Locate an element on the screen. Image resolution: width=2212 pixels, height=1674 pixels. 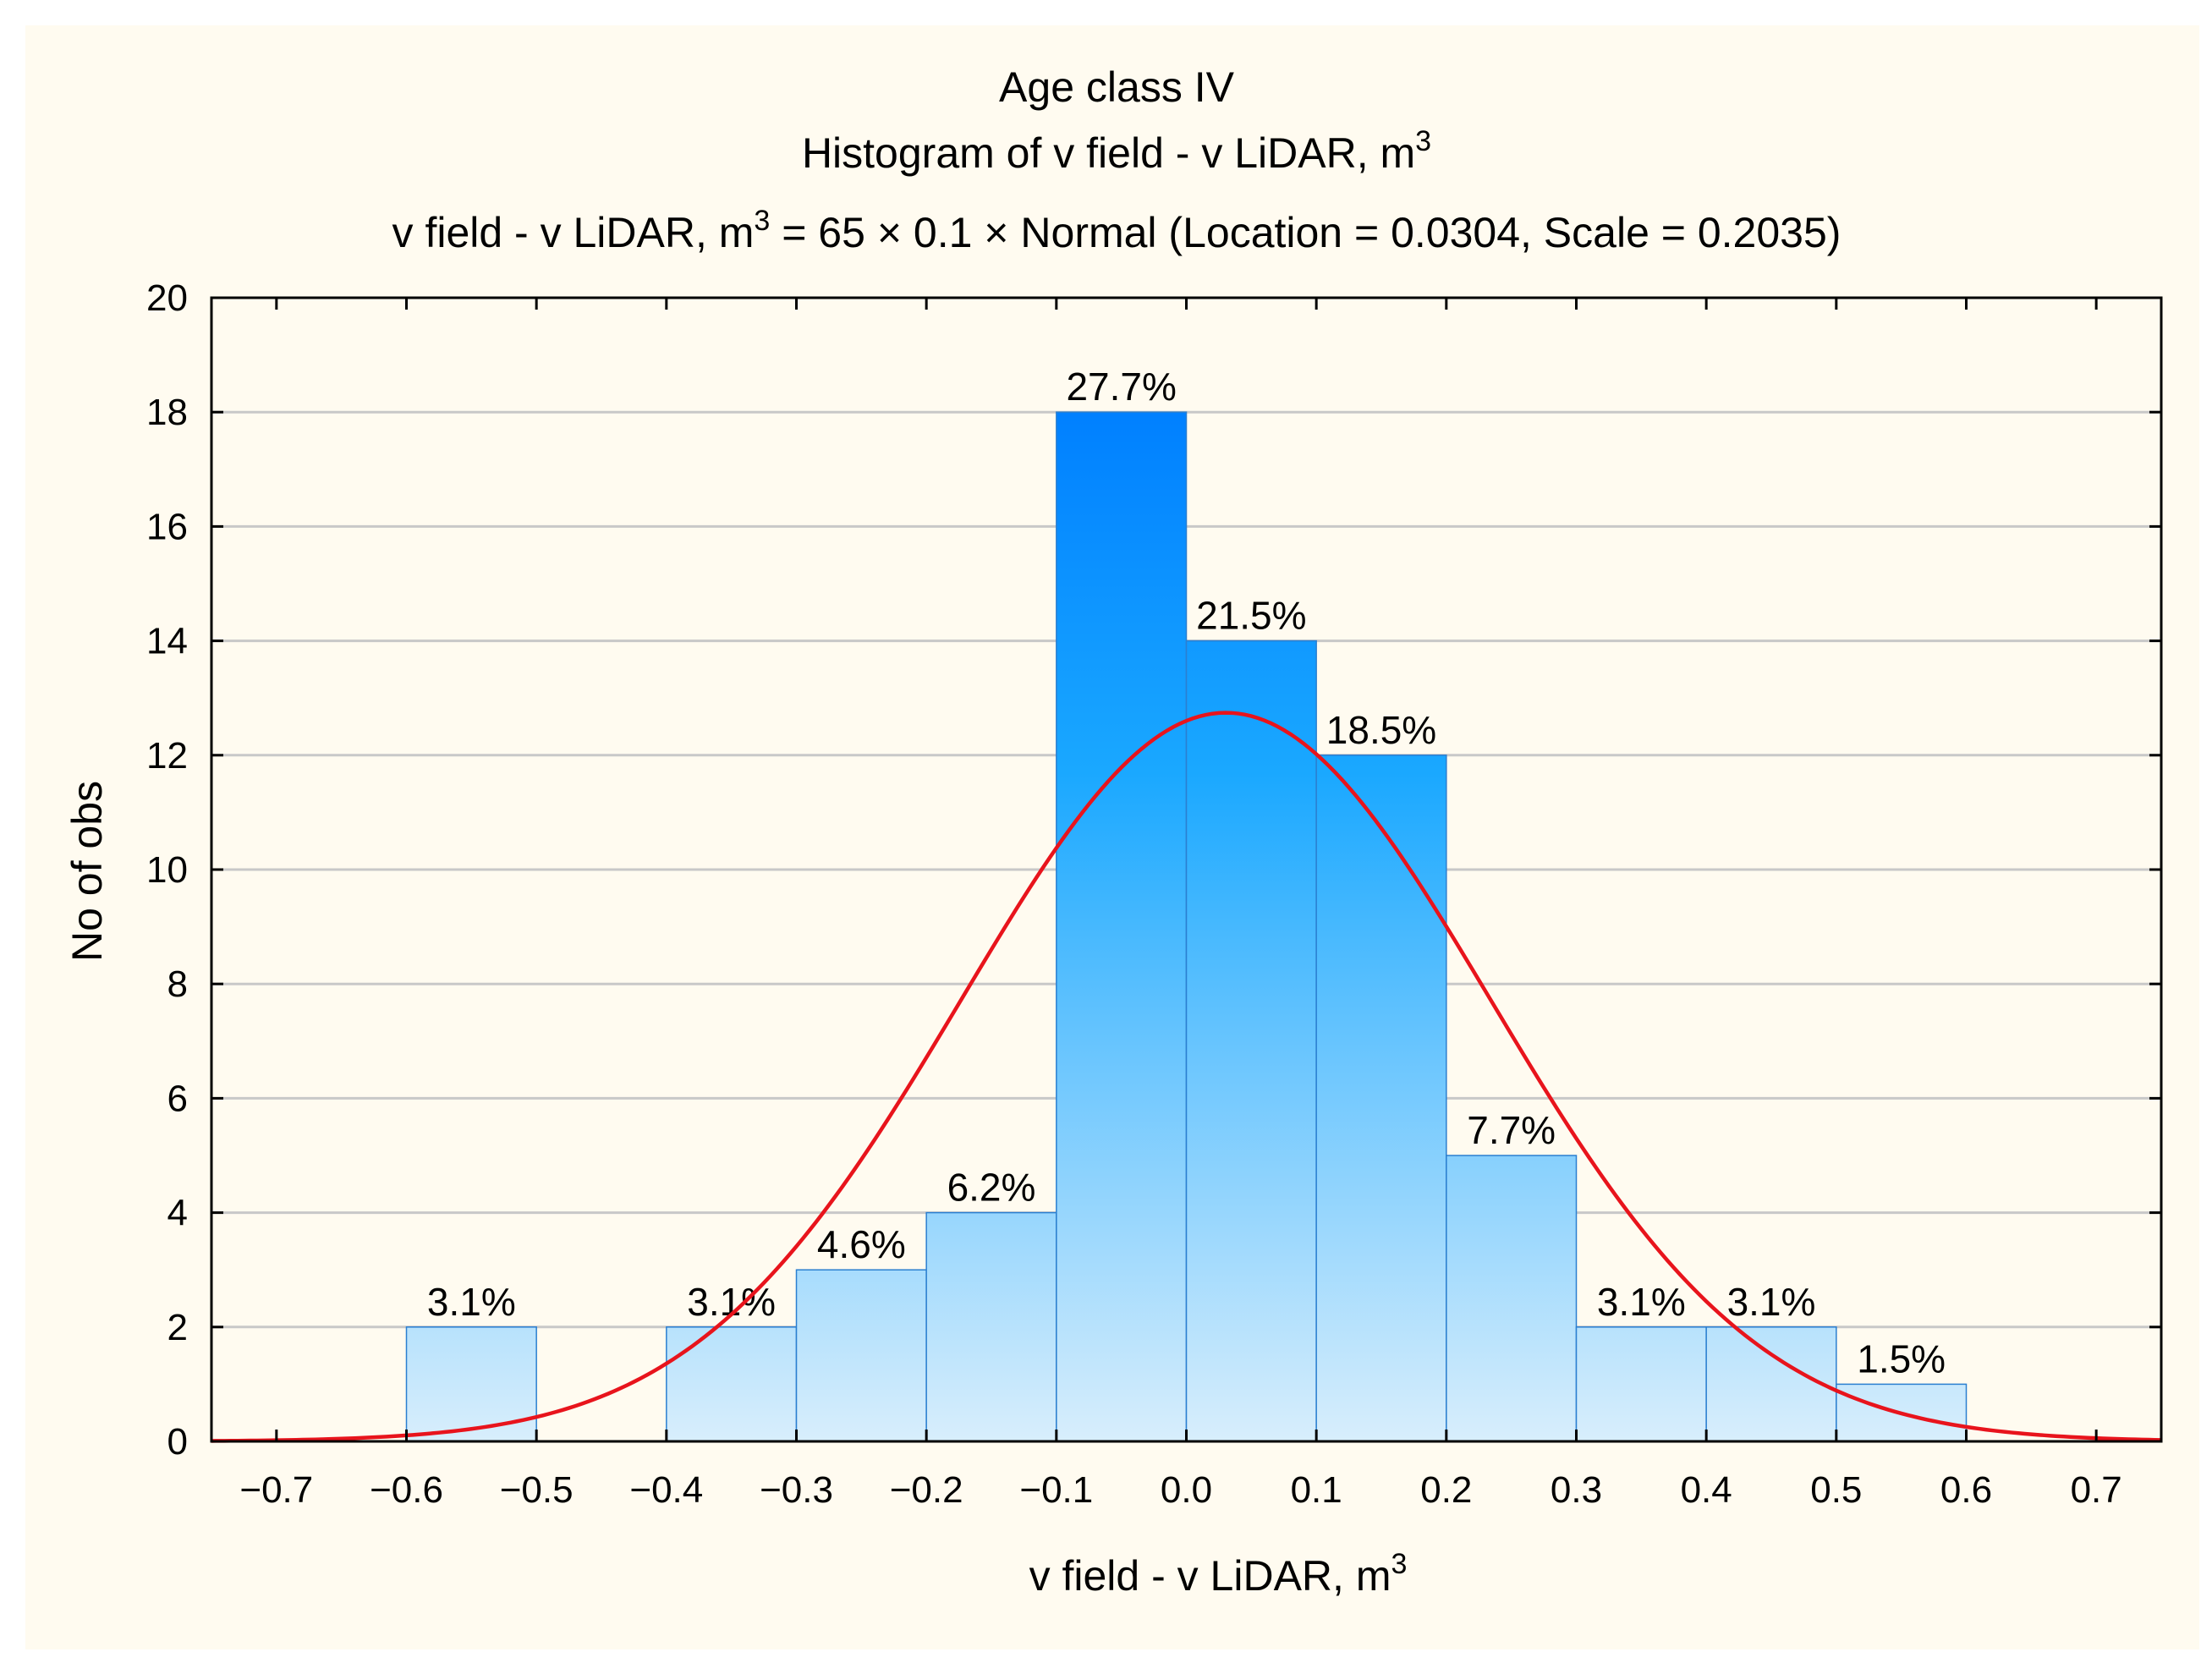
x-tick-label: −0.3 is located at coordinates (796, 1490).